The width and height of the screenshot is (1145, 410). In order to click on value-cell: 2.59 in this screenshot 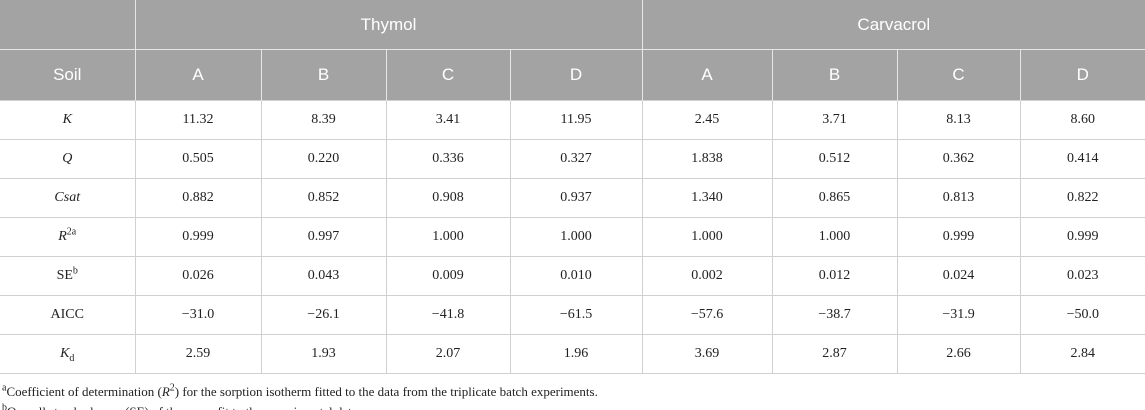, I will do `click(198, 354)`.